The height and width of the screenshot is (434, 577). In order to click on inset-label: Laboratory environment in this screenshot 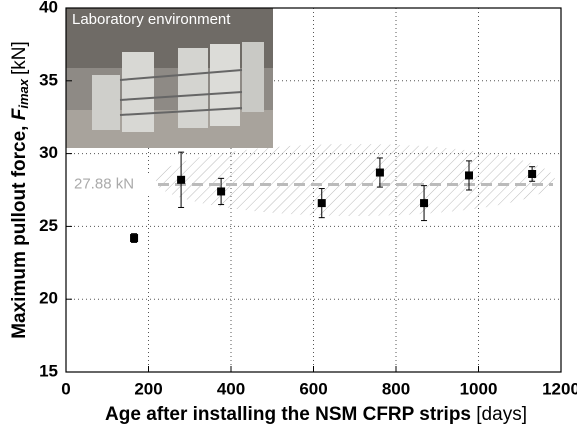, I will do `click(151, 19)`.